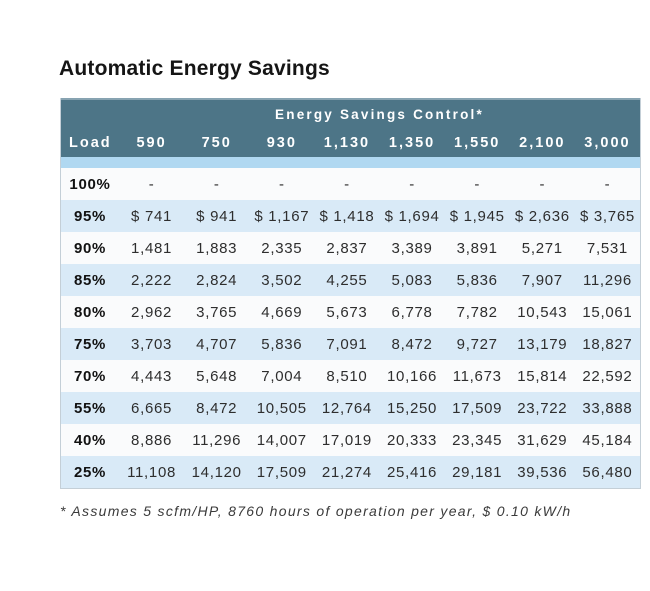  Describe the element at coordinates (281, 440) in the screenshot. I see `value-cell: 14,007` at that location.